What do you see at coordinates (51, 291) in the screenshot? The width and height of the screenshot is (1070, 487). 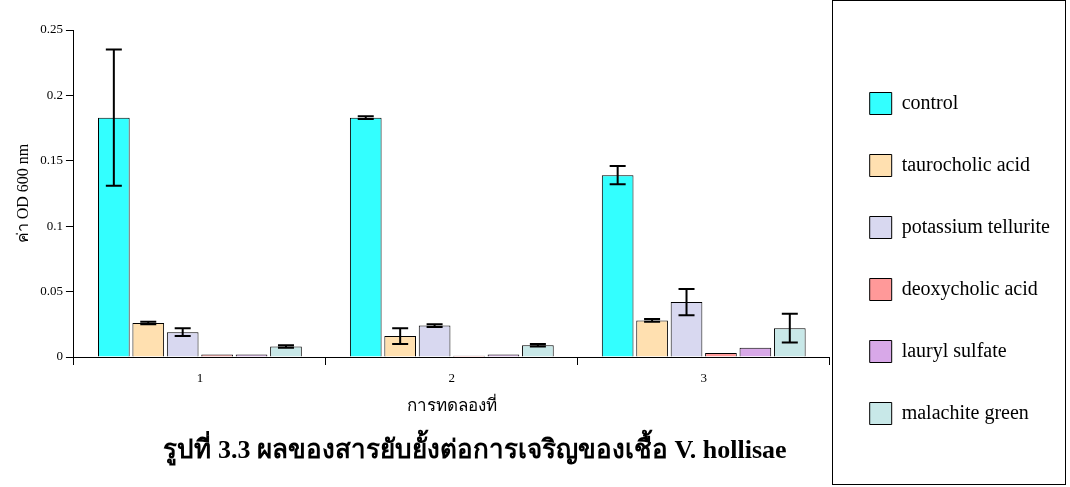 I see `y-tick-label: 0.05` at bounding box center [51, 291].